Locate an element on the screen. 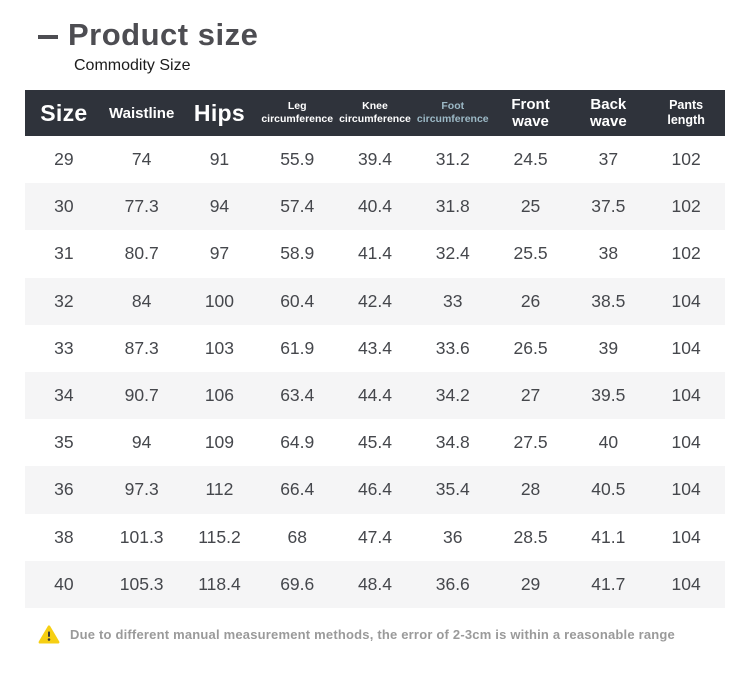 This screenshot has height=682, width=750. table-cell: 31 is located at coordinates (64, 253).